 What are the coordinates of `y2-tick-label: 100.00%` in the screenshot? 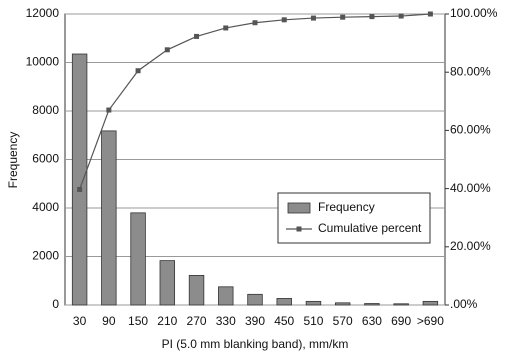 It's located at (474, 13).